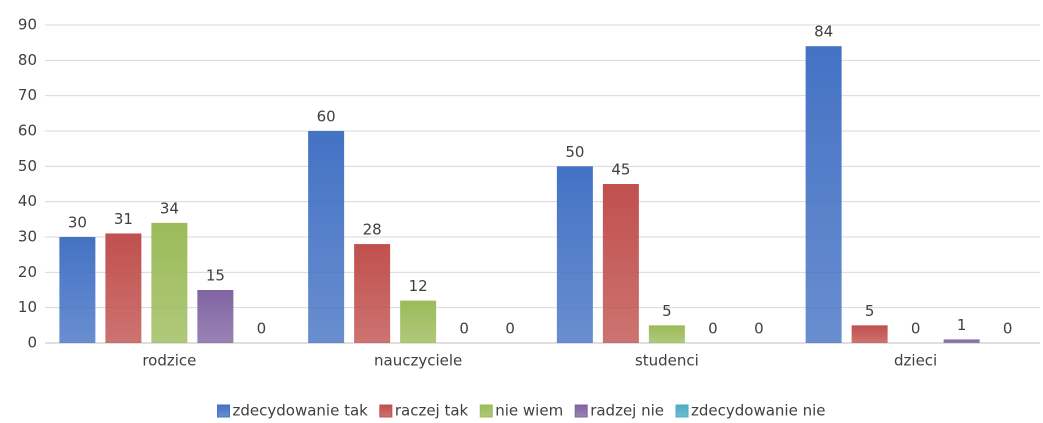 This screenshot has width=1043, height=423. Describe the element at coordinates (667, 361) in the screenshot. I see `x-tick-label: studenci` at that location.